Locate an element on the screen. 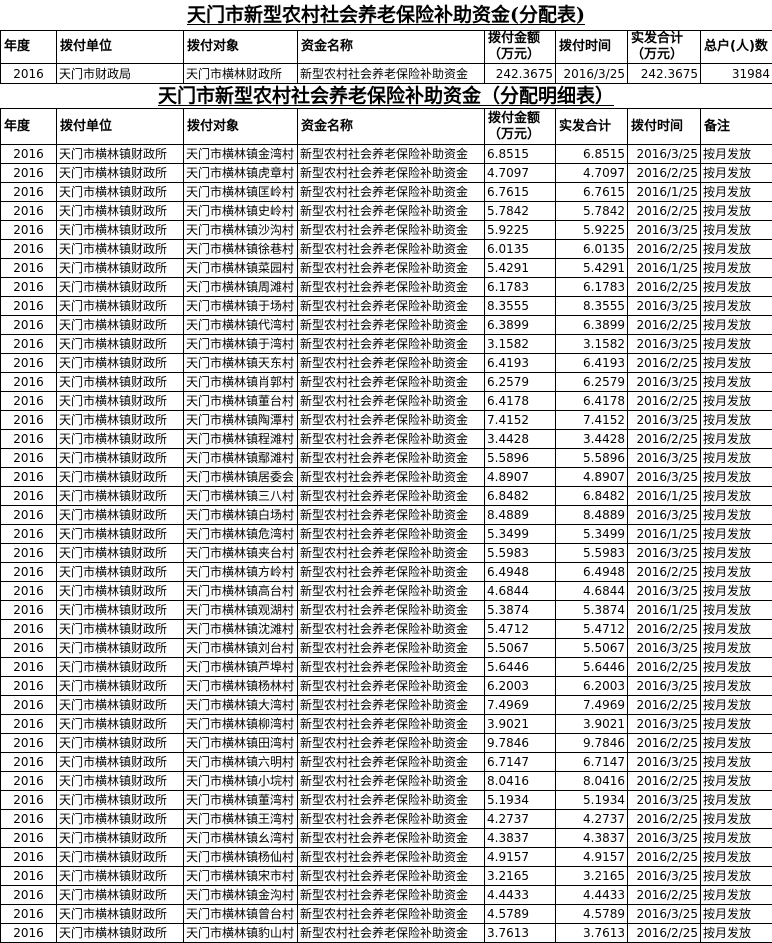 The height and width of the screenshot is (943, 772). summary-title: 天门市新型农村社会养老保险补助资金(分配表) is located at coordinates (386, 15).